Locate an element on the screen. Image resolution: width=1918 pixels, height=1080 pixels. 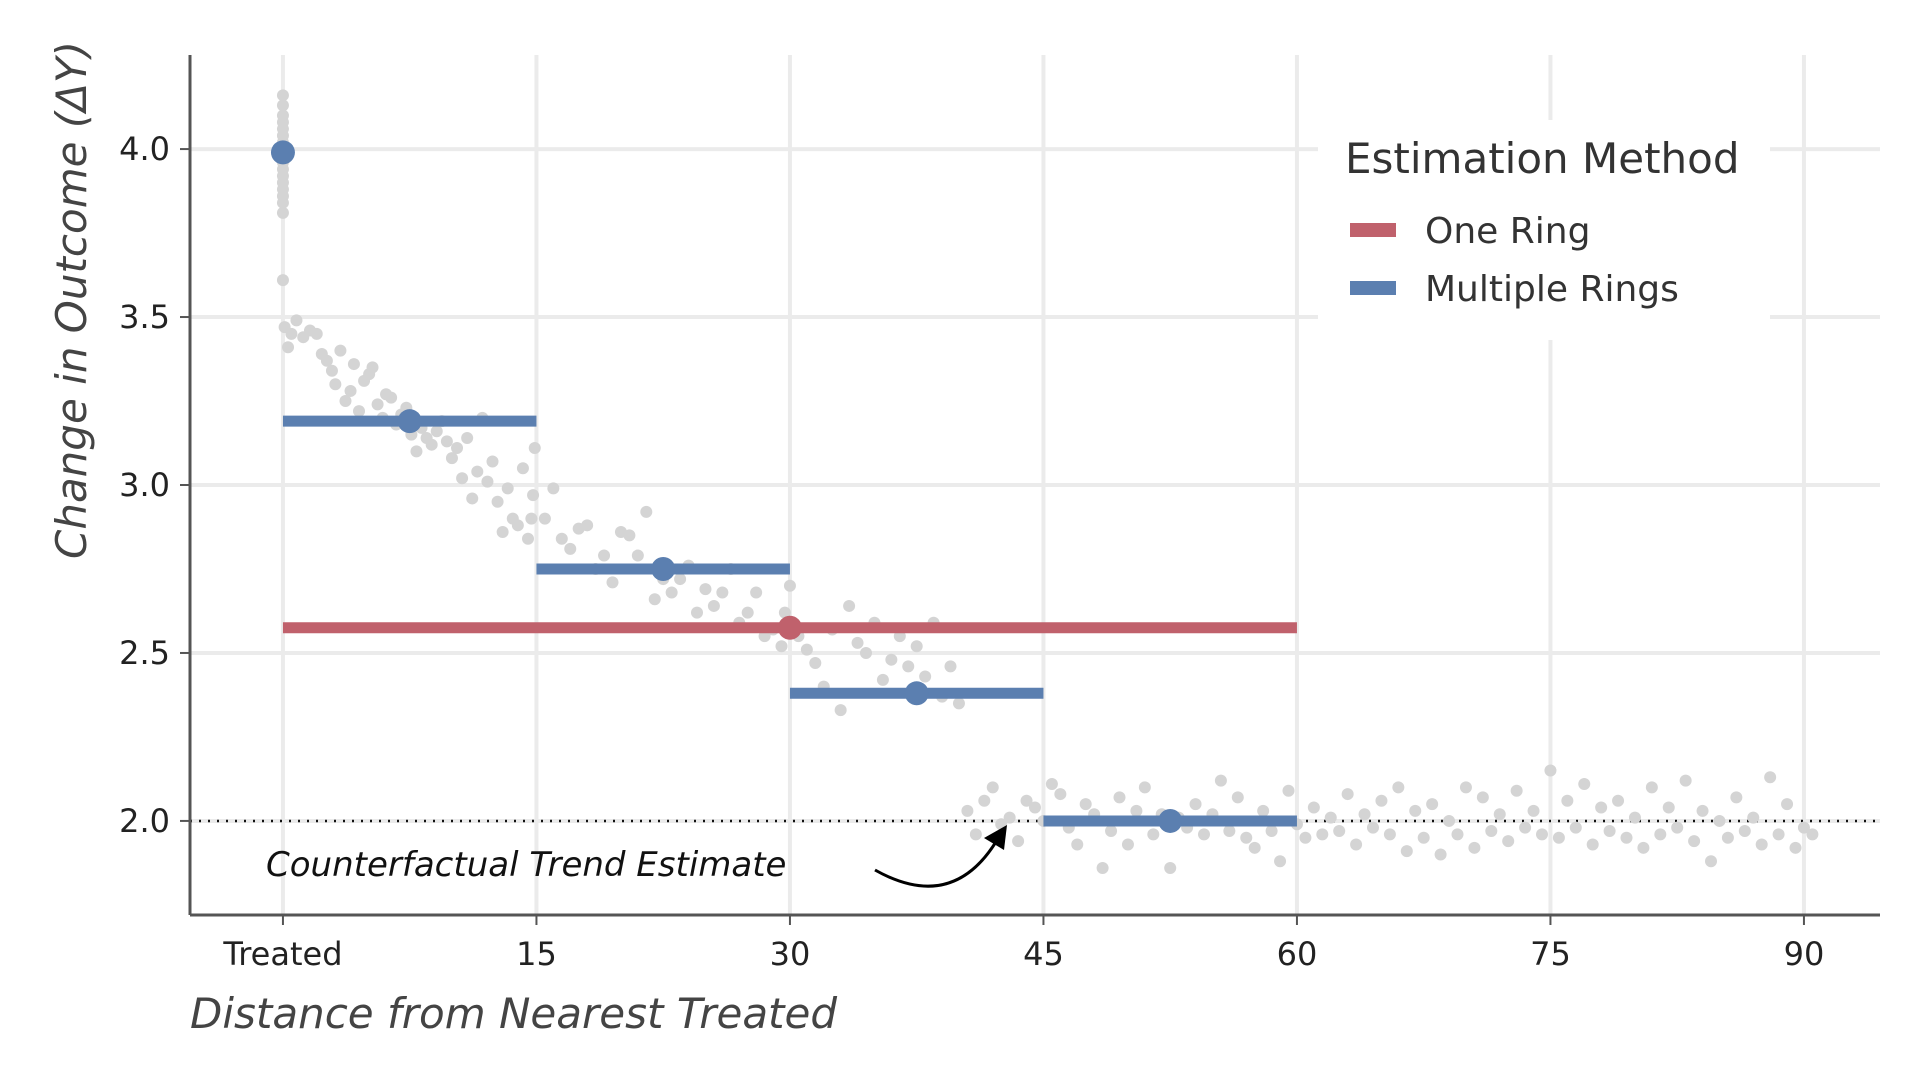
y-tick-label: 2.0 is located at coordinates (144, 821).